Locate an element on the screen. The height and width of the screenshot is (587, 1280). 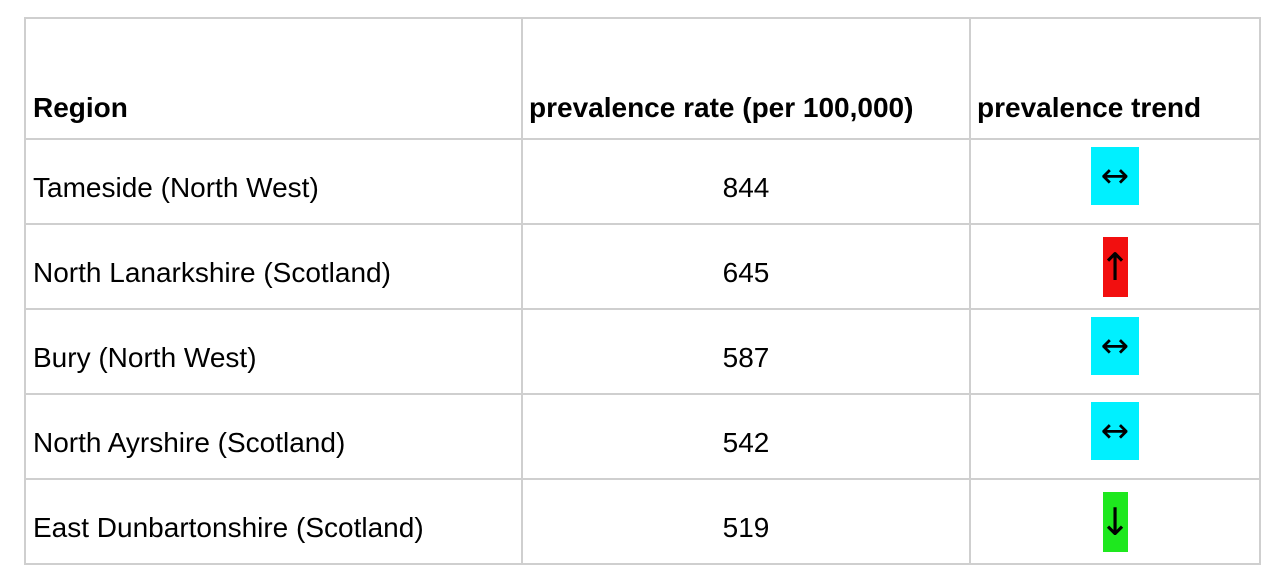
region-cell: North Ayrshire (Scotland) is located at coordinates (273, 436).